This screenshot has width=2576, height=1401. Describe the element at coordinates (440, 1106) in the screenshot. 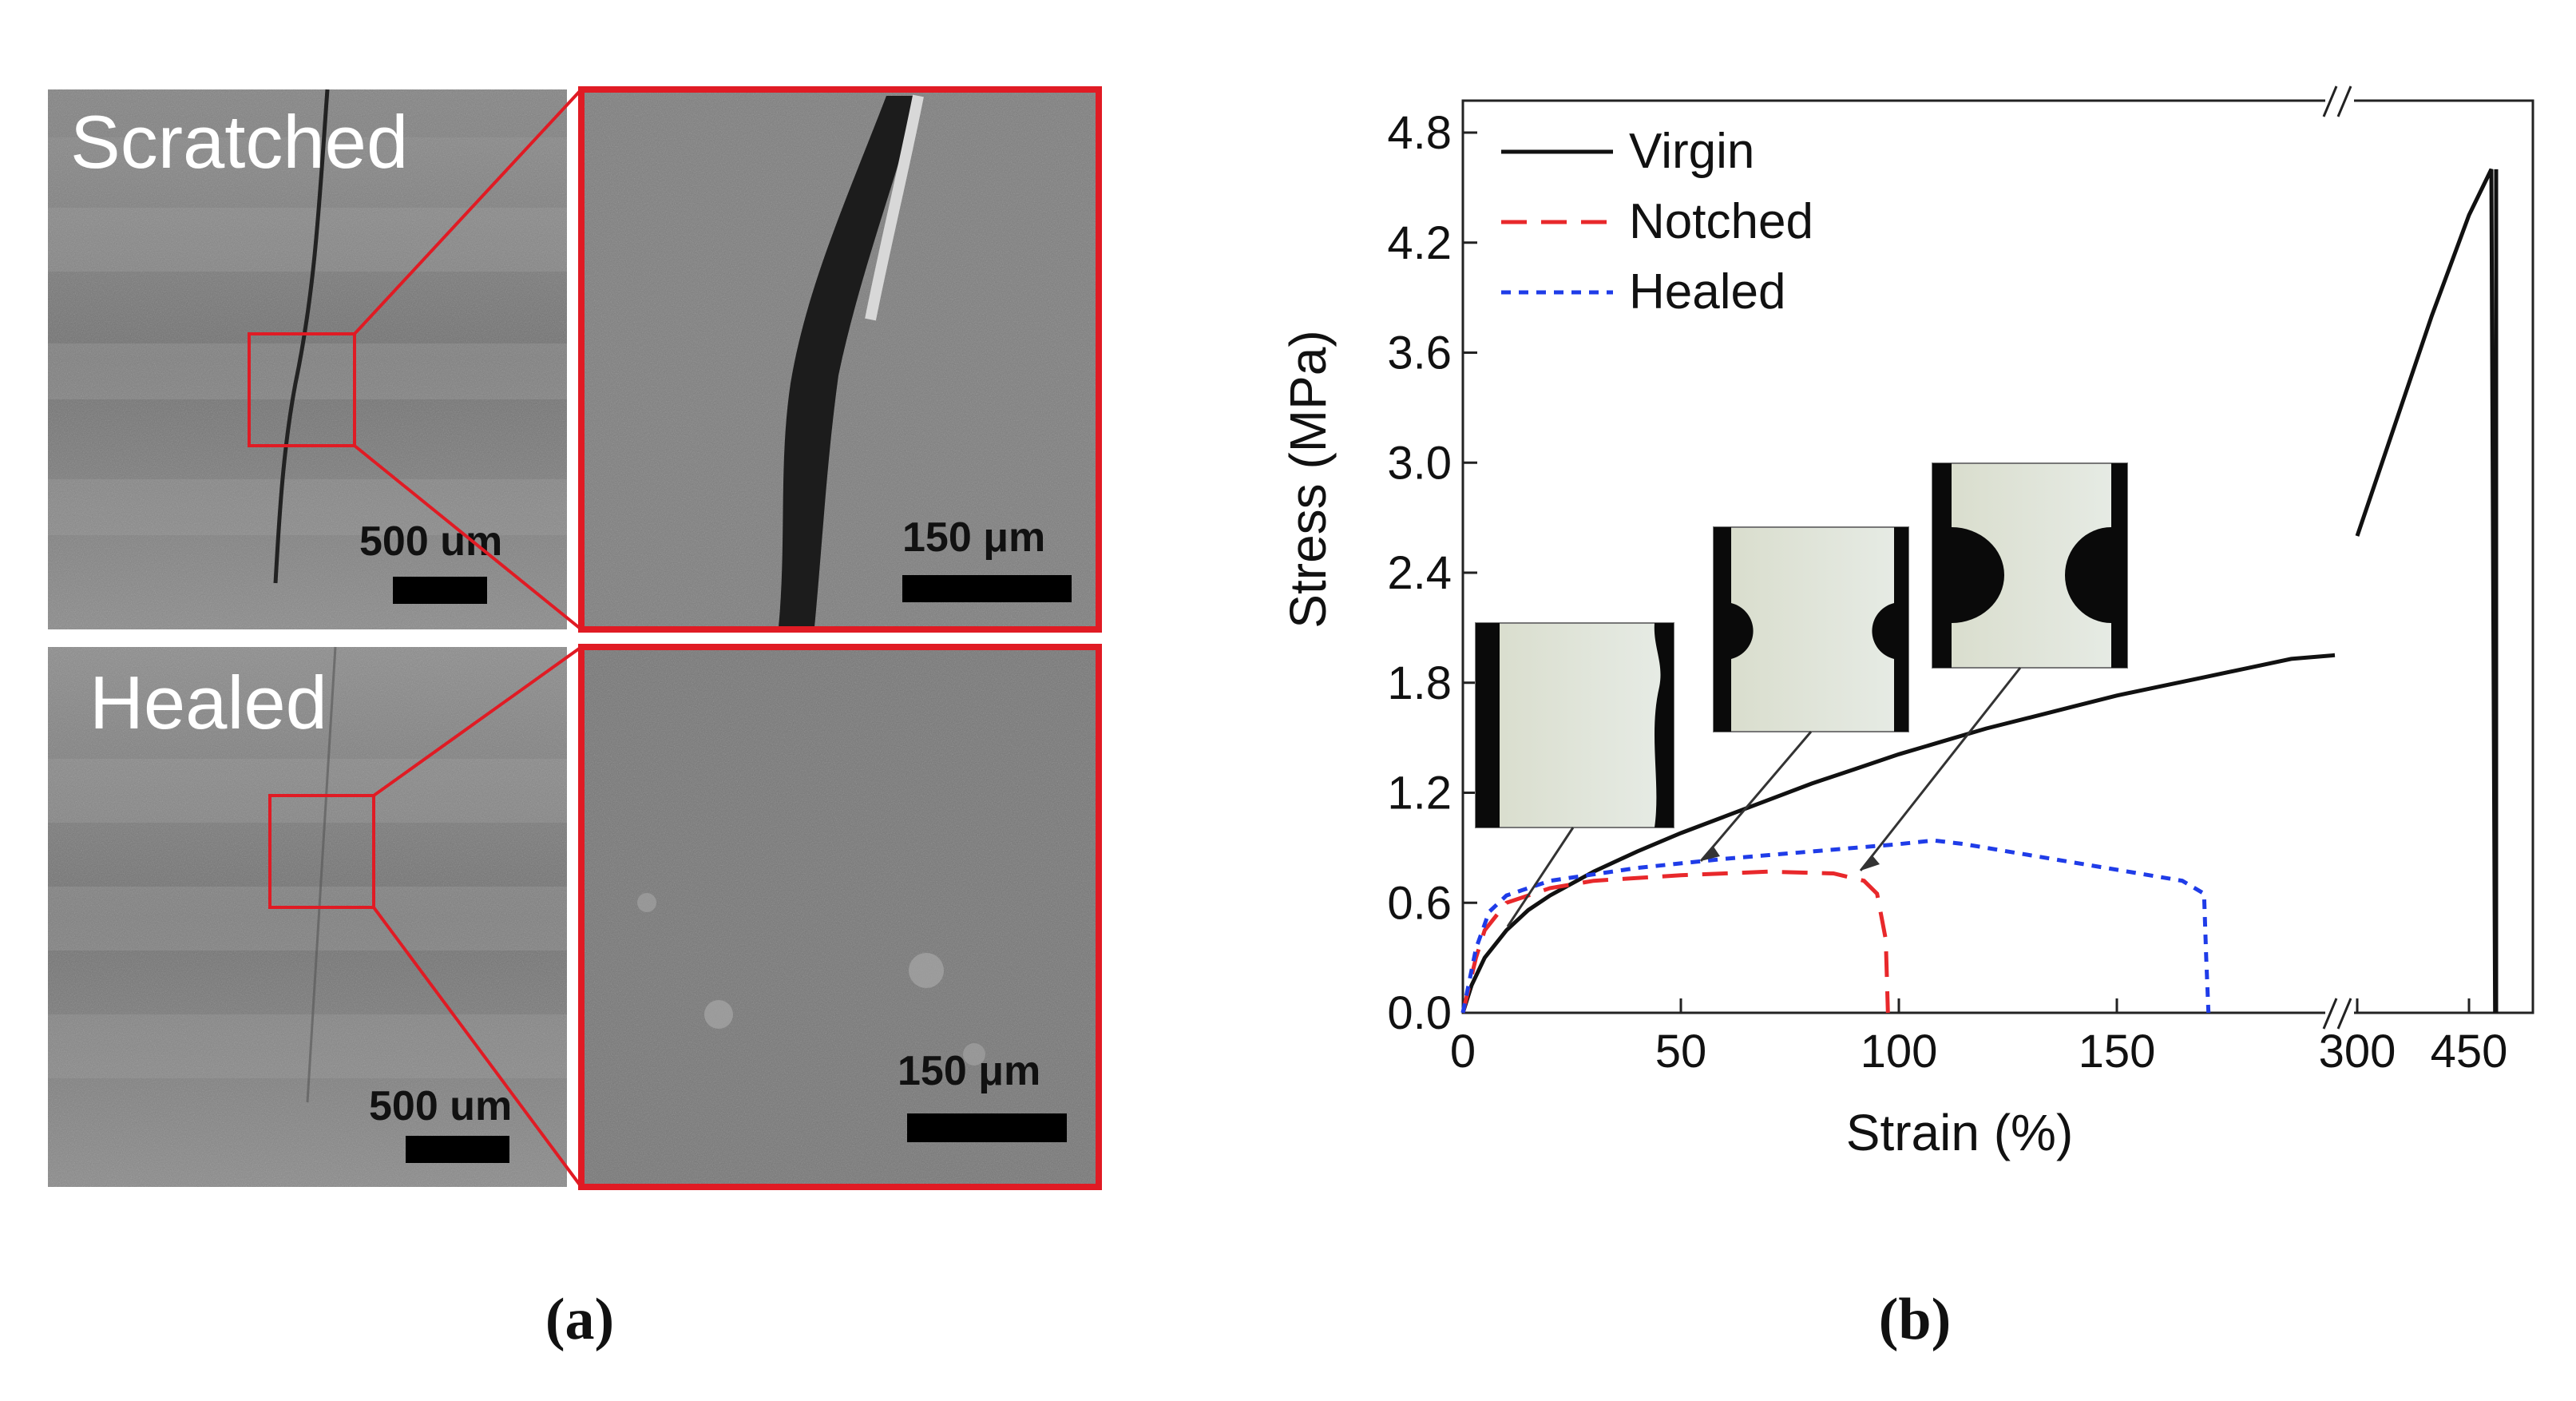

I see `scale-label-500-bottom: 500 um` at that location.